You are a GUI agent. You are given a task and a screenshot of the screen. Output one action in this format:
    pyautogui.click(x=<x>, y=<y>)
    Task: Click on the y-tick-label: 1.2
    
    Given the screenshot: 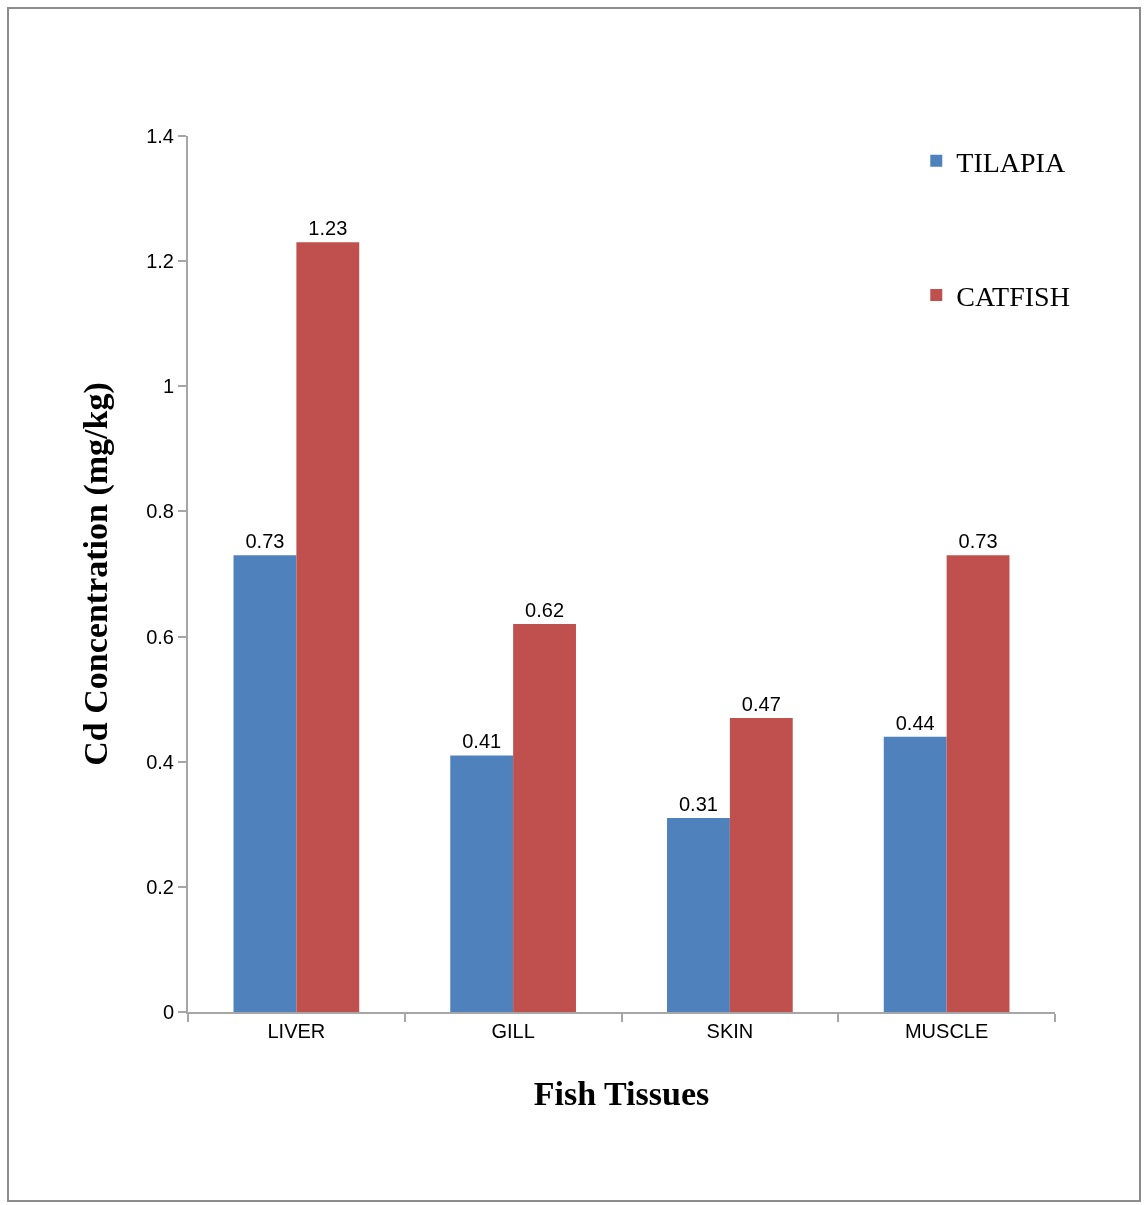 What is the action you would take?
    pyautogui.click(x=160, y=261)
    